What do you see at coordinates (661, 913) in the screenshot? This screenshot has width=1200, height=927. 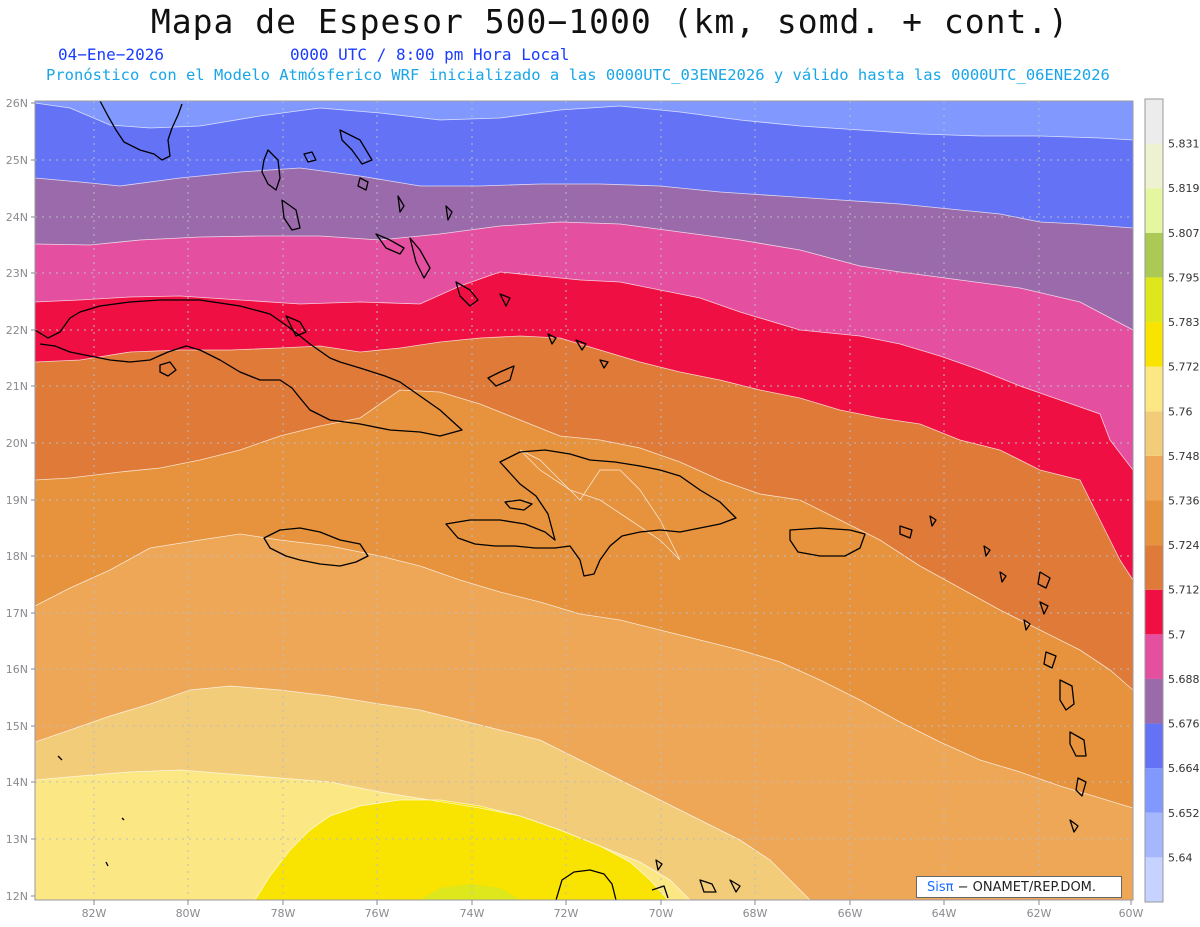 I see `lon-label: 70W` at bounding box center [661, 913].